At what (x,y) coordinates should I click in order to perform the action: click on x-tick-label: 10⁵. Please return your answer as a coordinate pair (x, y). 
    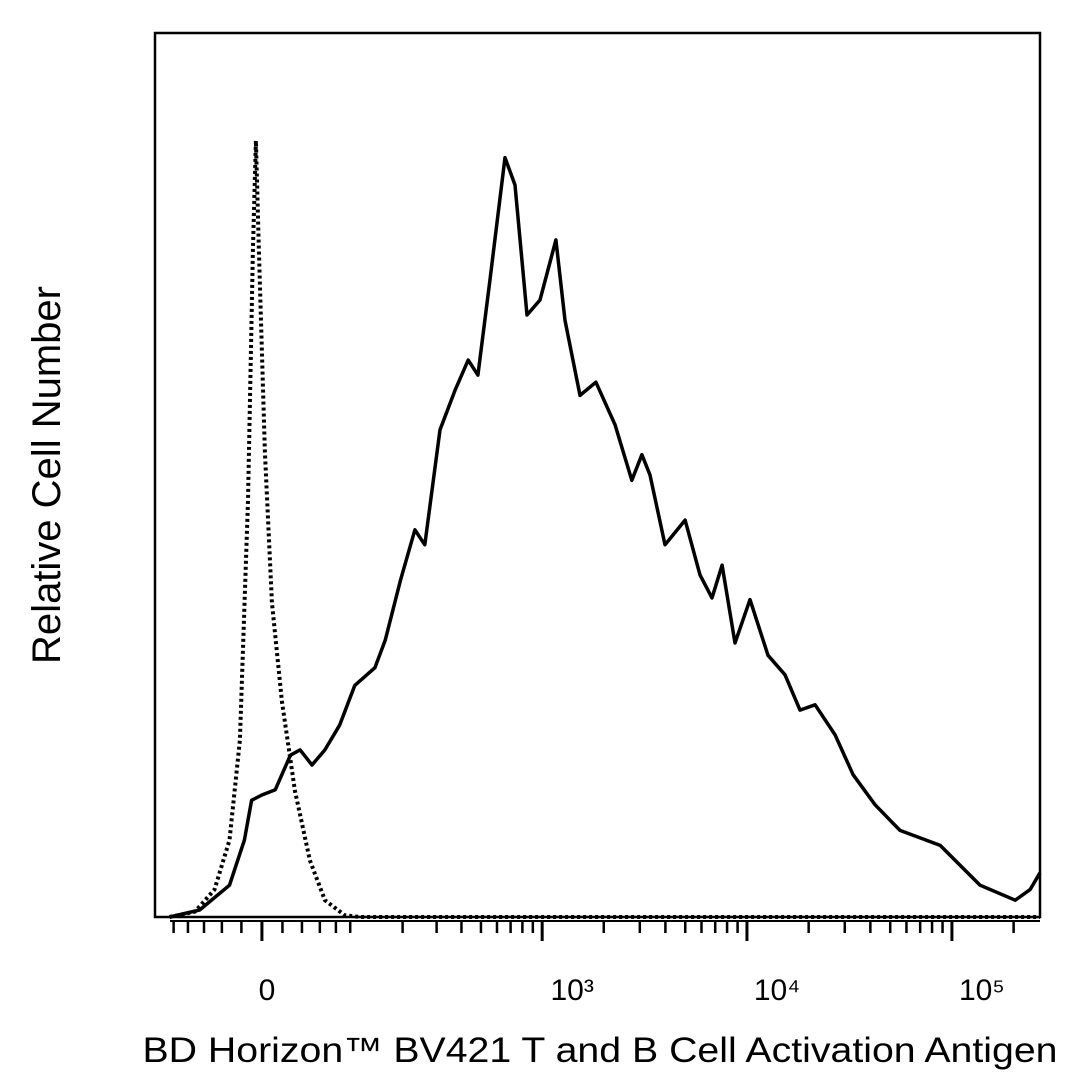
    Looking at the image, I should click on (982, 990).